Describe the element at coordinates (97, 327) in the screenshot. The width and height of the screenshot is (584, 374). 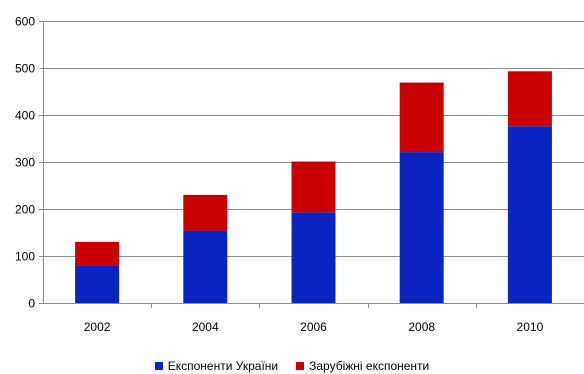
I see `x-tick-label: 2002` at that location.